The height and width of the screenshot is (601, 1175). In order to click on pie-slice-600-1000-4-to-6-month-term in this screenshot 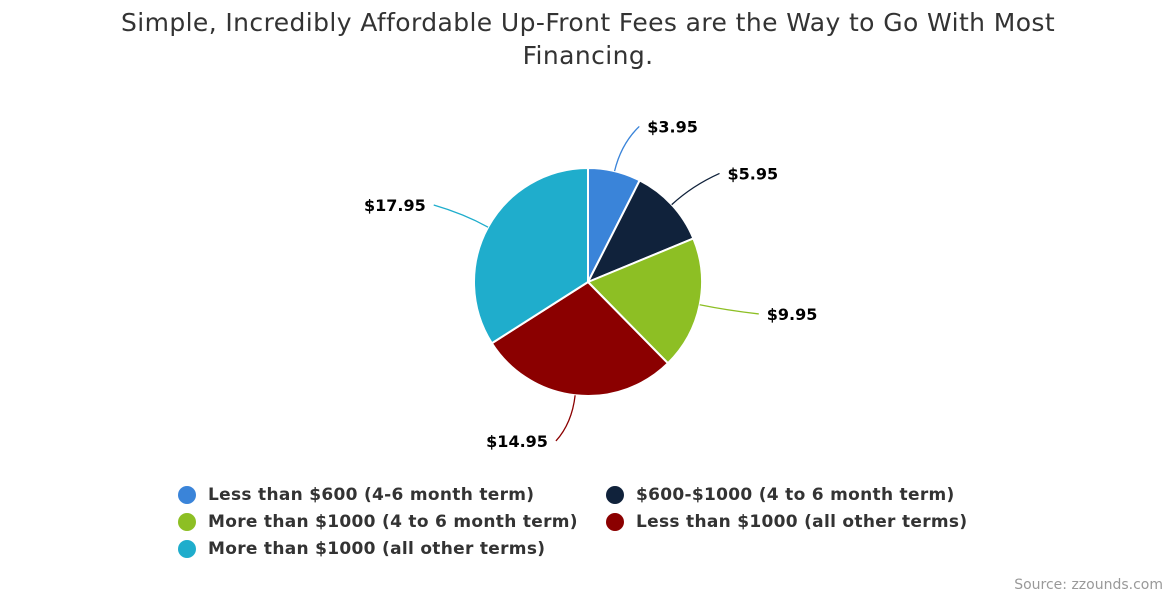, I will do `click(640, 231)`.